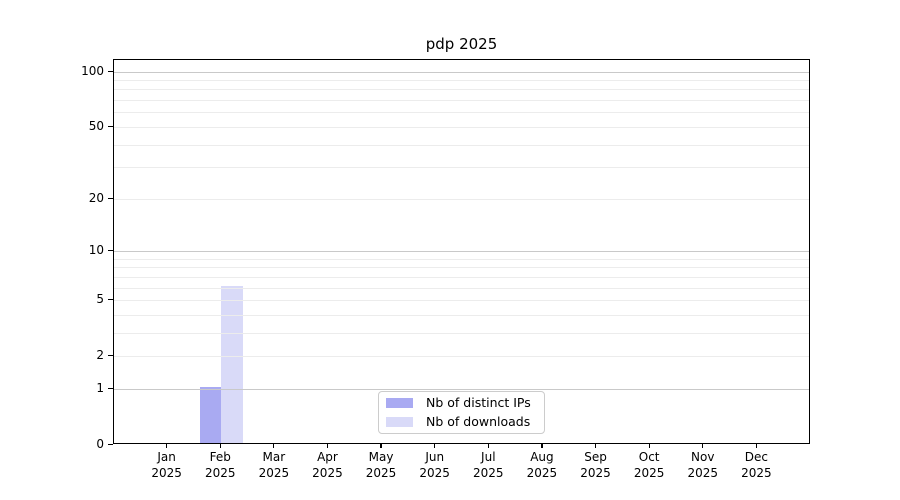 The image size is (900, 500). I want to click on x-tick-label-oct: Oct 2025, so click(649, 465).